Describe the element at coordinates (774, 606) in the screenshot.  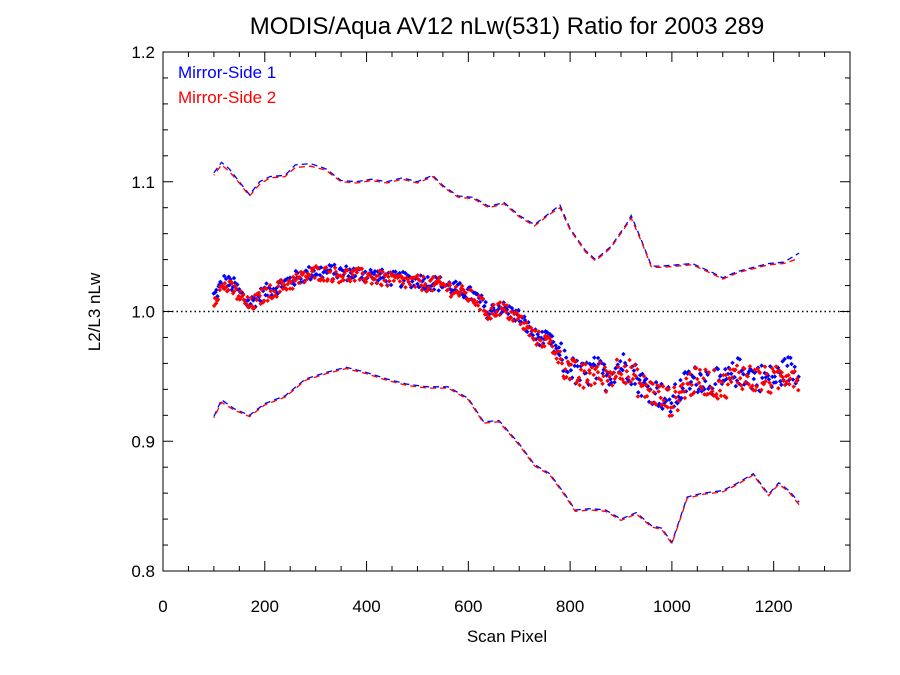
I see `x-tick-label: 1200` at that location.